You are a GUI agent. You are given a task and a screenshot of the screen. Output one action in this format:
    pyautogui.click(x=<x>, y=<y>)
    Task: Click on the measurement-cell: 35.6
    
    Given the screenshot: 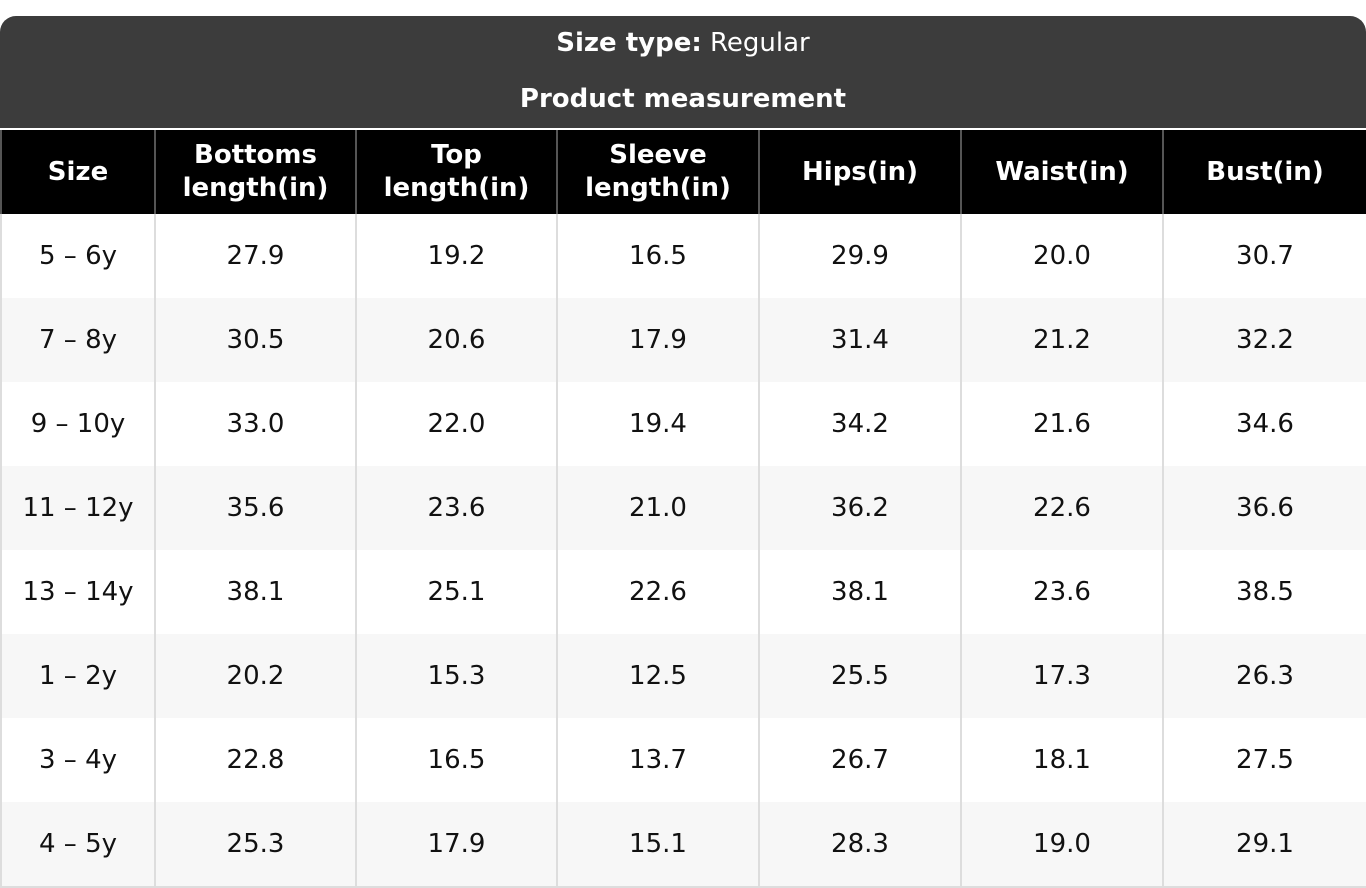 What is the action you would take?
    pyautogui.click(x=255, y=508)
    